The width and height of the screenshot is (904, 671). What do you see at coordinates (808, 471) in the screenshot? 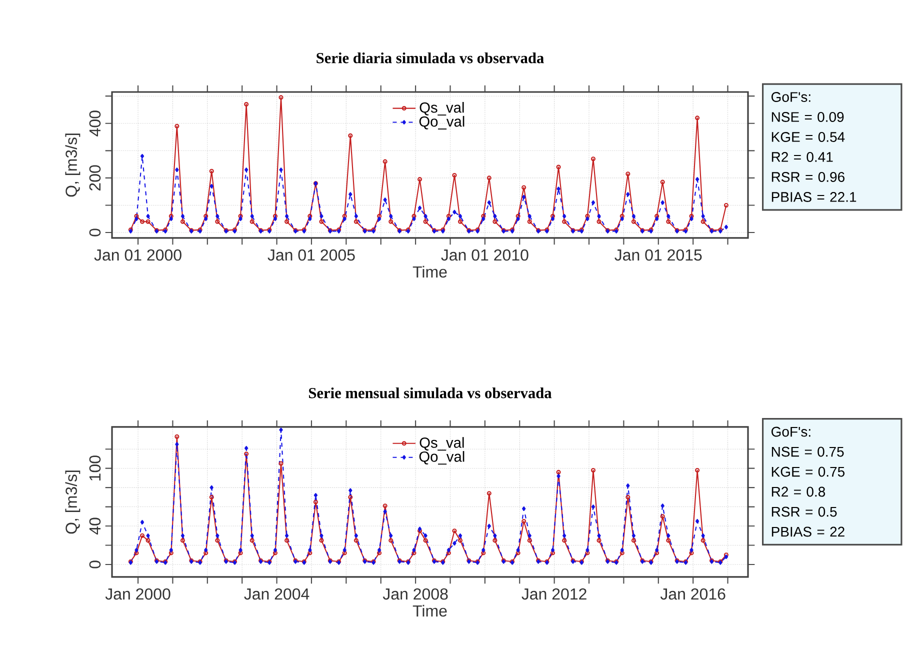
I see `text: KGE = 0.75` at bounding box center [808, 471].